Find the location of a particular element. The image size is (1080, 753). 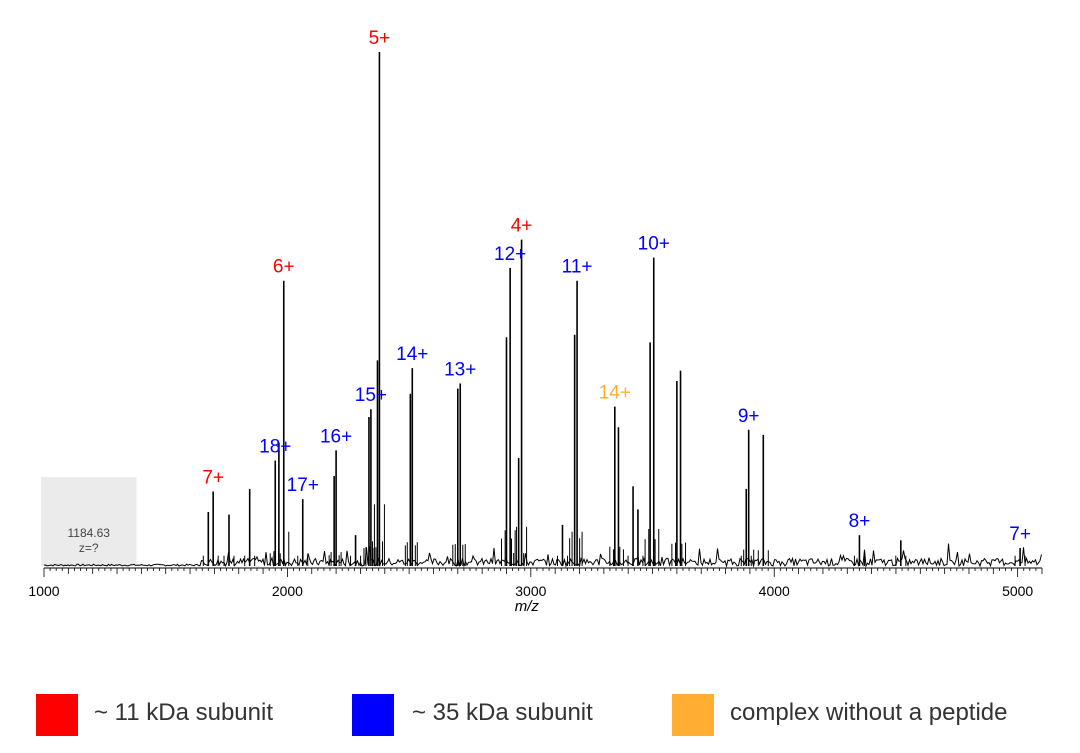

legend-label-complex: complex without a peptide is located at coordinates (869, 712).